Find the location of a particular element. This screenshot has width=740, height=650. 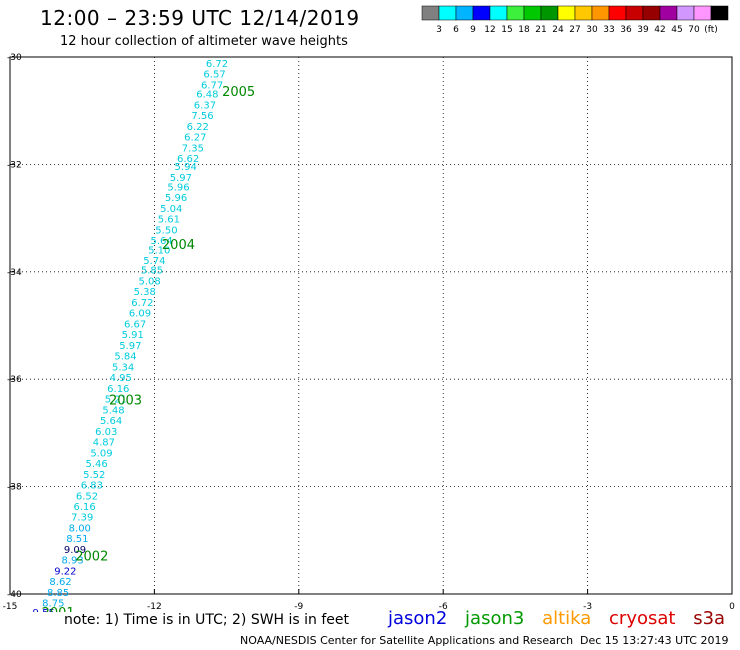

wave-height-value: 7.39 is located at coordinates (82, 518).